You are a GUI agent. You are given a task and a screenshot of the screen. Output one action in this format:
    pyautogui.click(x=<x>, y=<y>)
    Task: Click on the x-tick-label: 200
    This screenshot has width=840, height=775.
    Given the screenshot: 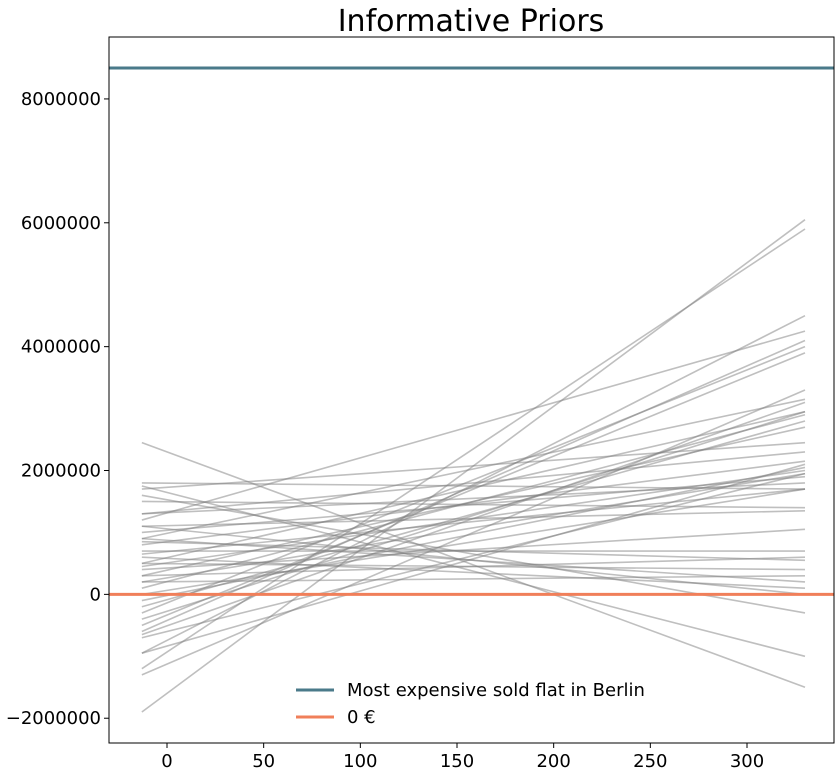 What is the action you would take?
    pyautogui.click(x=553, y=761)
    